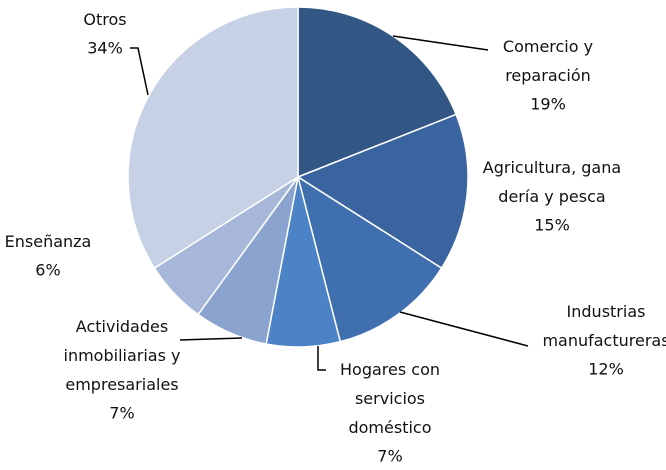 This screenshot has width=666, height=470. I want to click on label-line: Enseñanza, so click(48, 241).